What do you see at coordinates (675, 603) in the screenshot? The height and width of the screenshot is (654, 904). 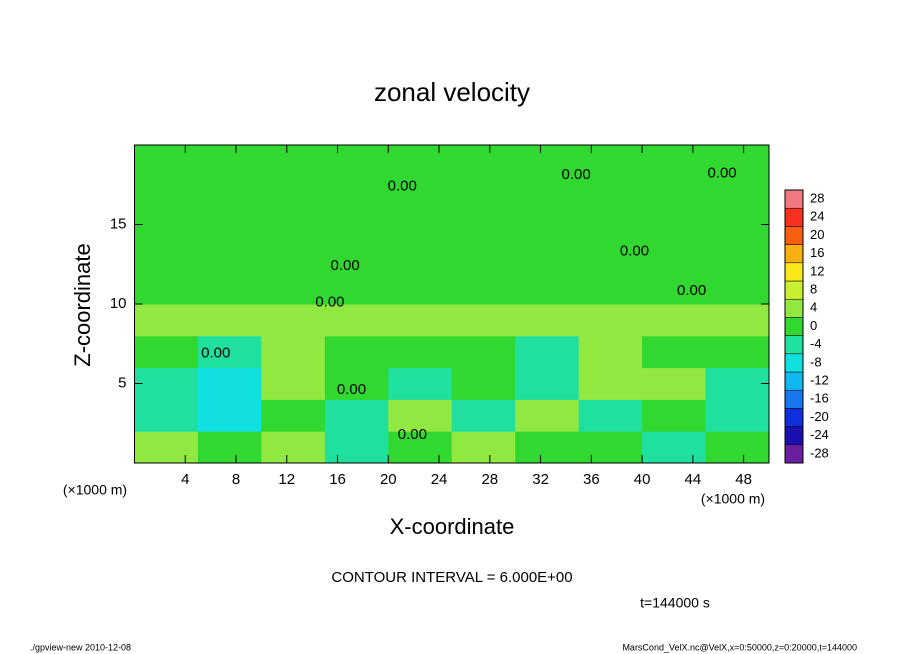 I see `time-label: t=144000 s` at bounding box center [675, 603].